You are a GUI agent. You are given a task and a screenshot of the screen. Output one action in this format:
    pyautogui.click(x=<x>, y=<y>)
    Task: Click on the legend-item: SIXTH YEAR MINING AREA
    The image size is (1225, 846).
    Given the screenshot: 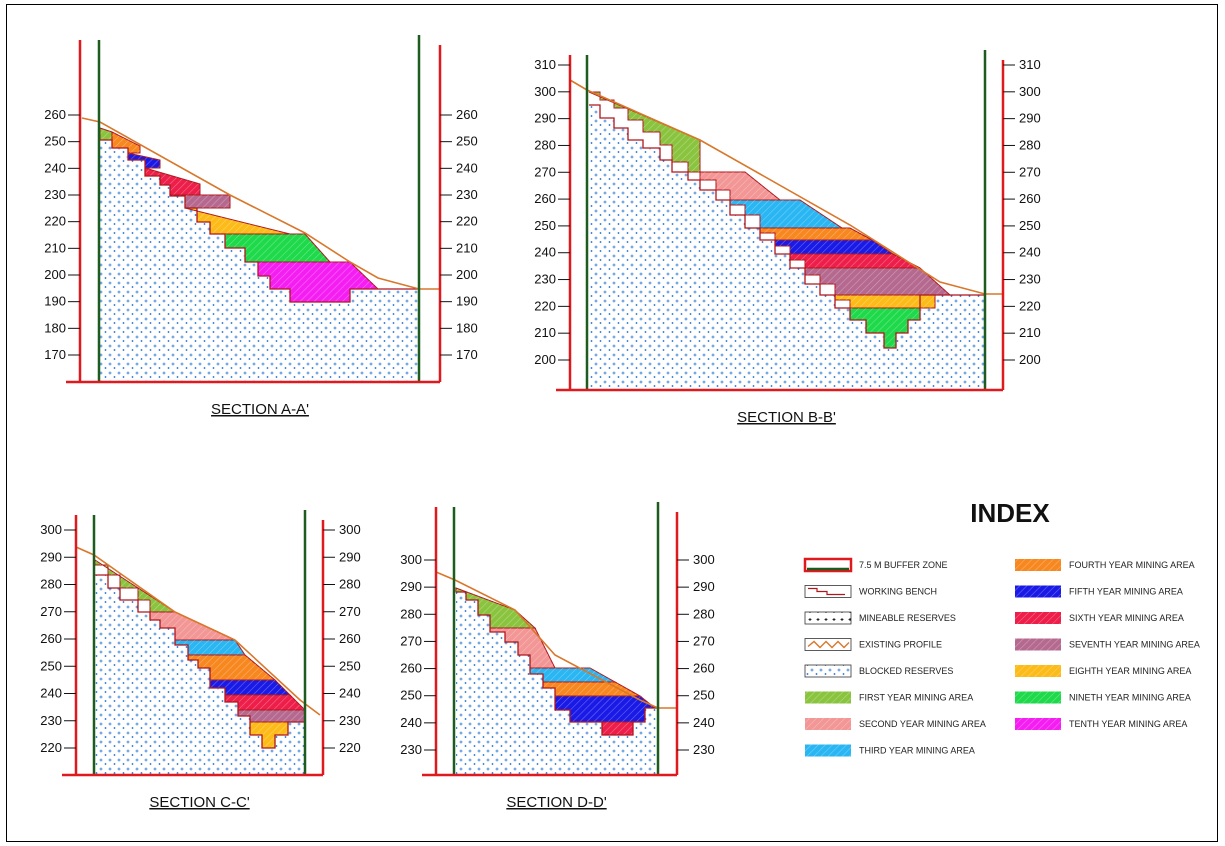 What is the action you would take?
    pyautogui.click(x=1099, y=618)
    